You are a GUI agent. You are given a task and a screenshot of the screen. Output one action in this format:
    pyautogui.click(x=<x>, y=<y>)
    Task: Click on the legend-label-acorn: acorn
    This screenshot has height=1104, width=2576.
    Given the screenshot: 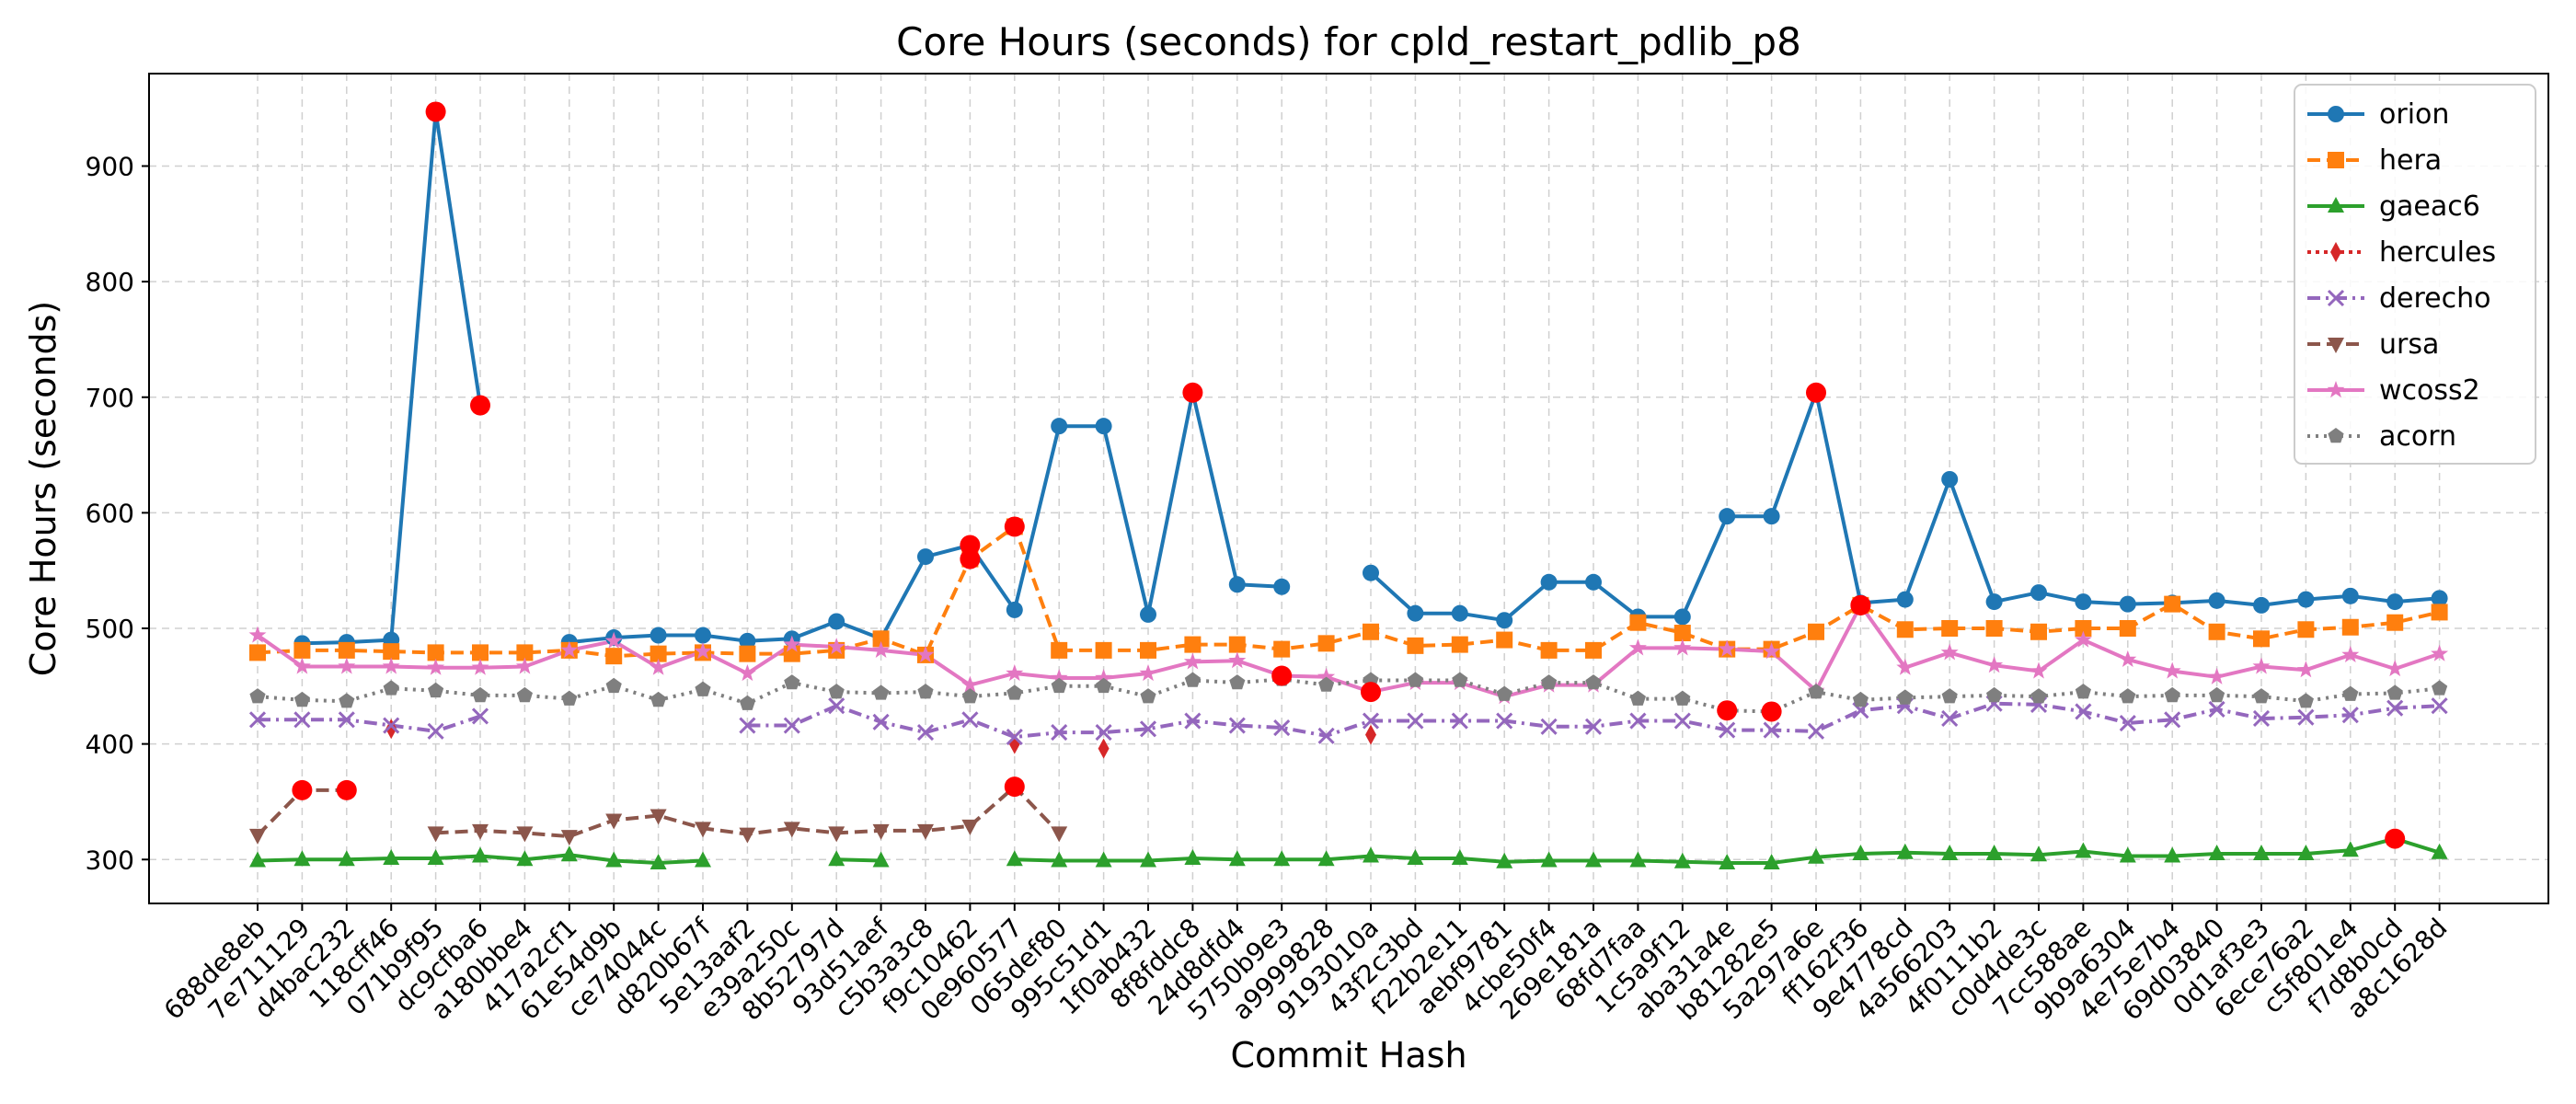 What is the action you would take?
    pyautogui.click(x=2417, y=436)
    